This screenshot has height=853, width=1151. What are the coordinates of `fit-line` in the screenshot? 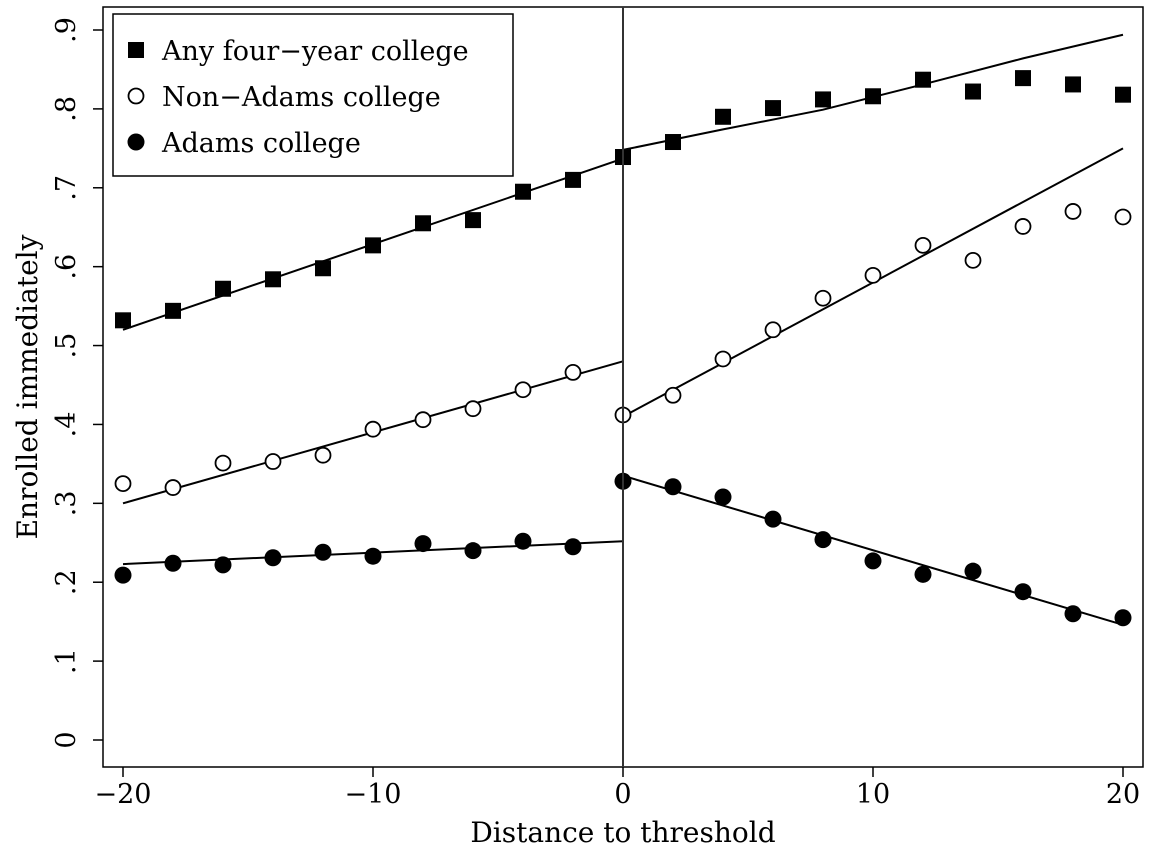 It's located at (873, 550).